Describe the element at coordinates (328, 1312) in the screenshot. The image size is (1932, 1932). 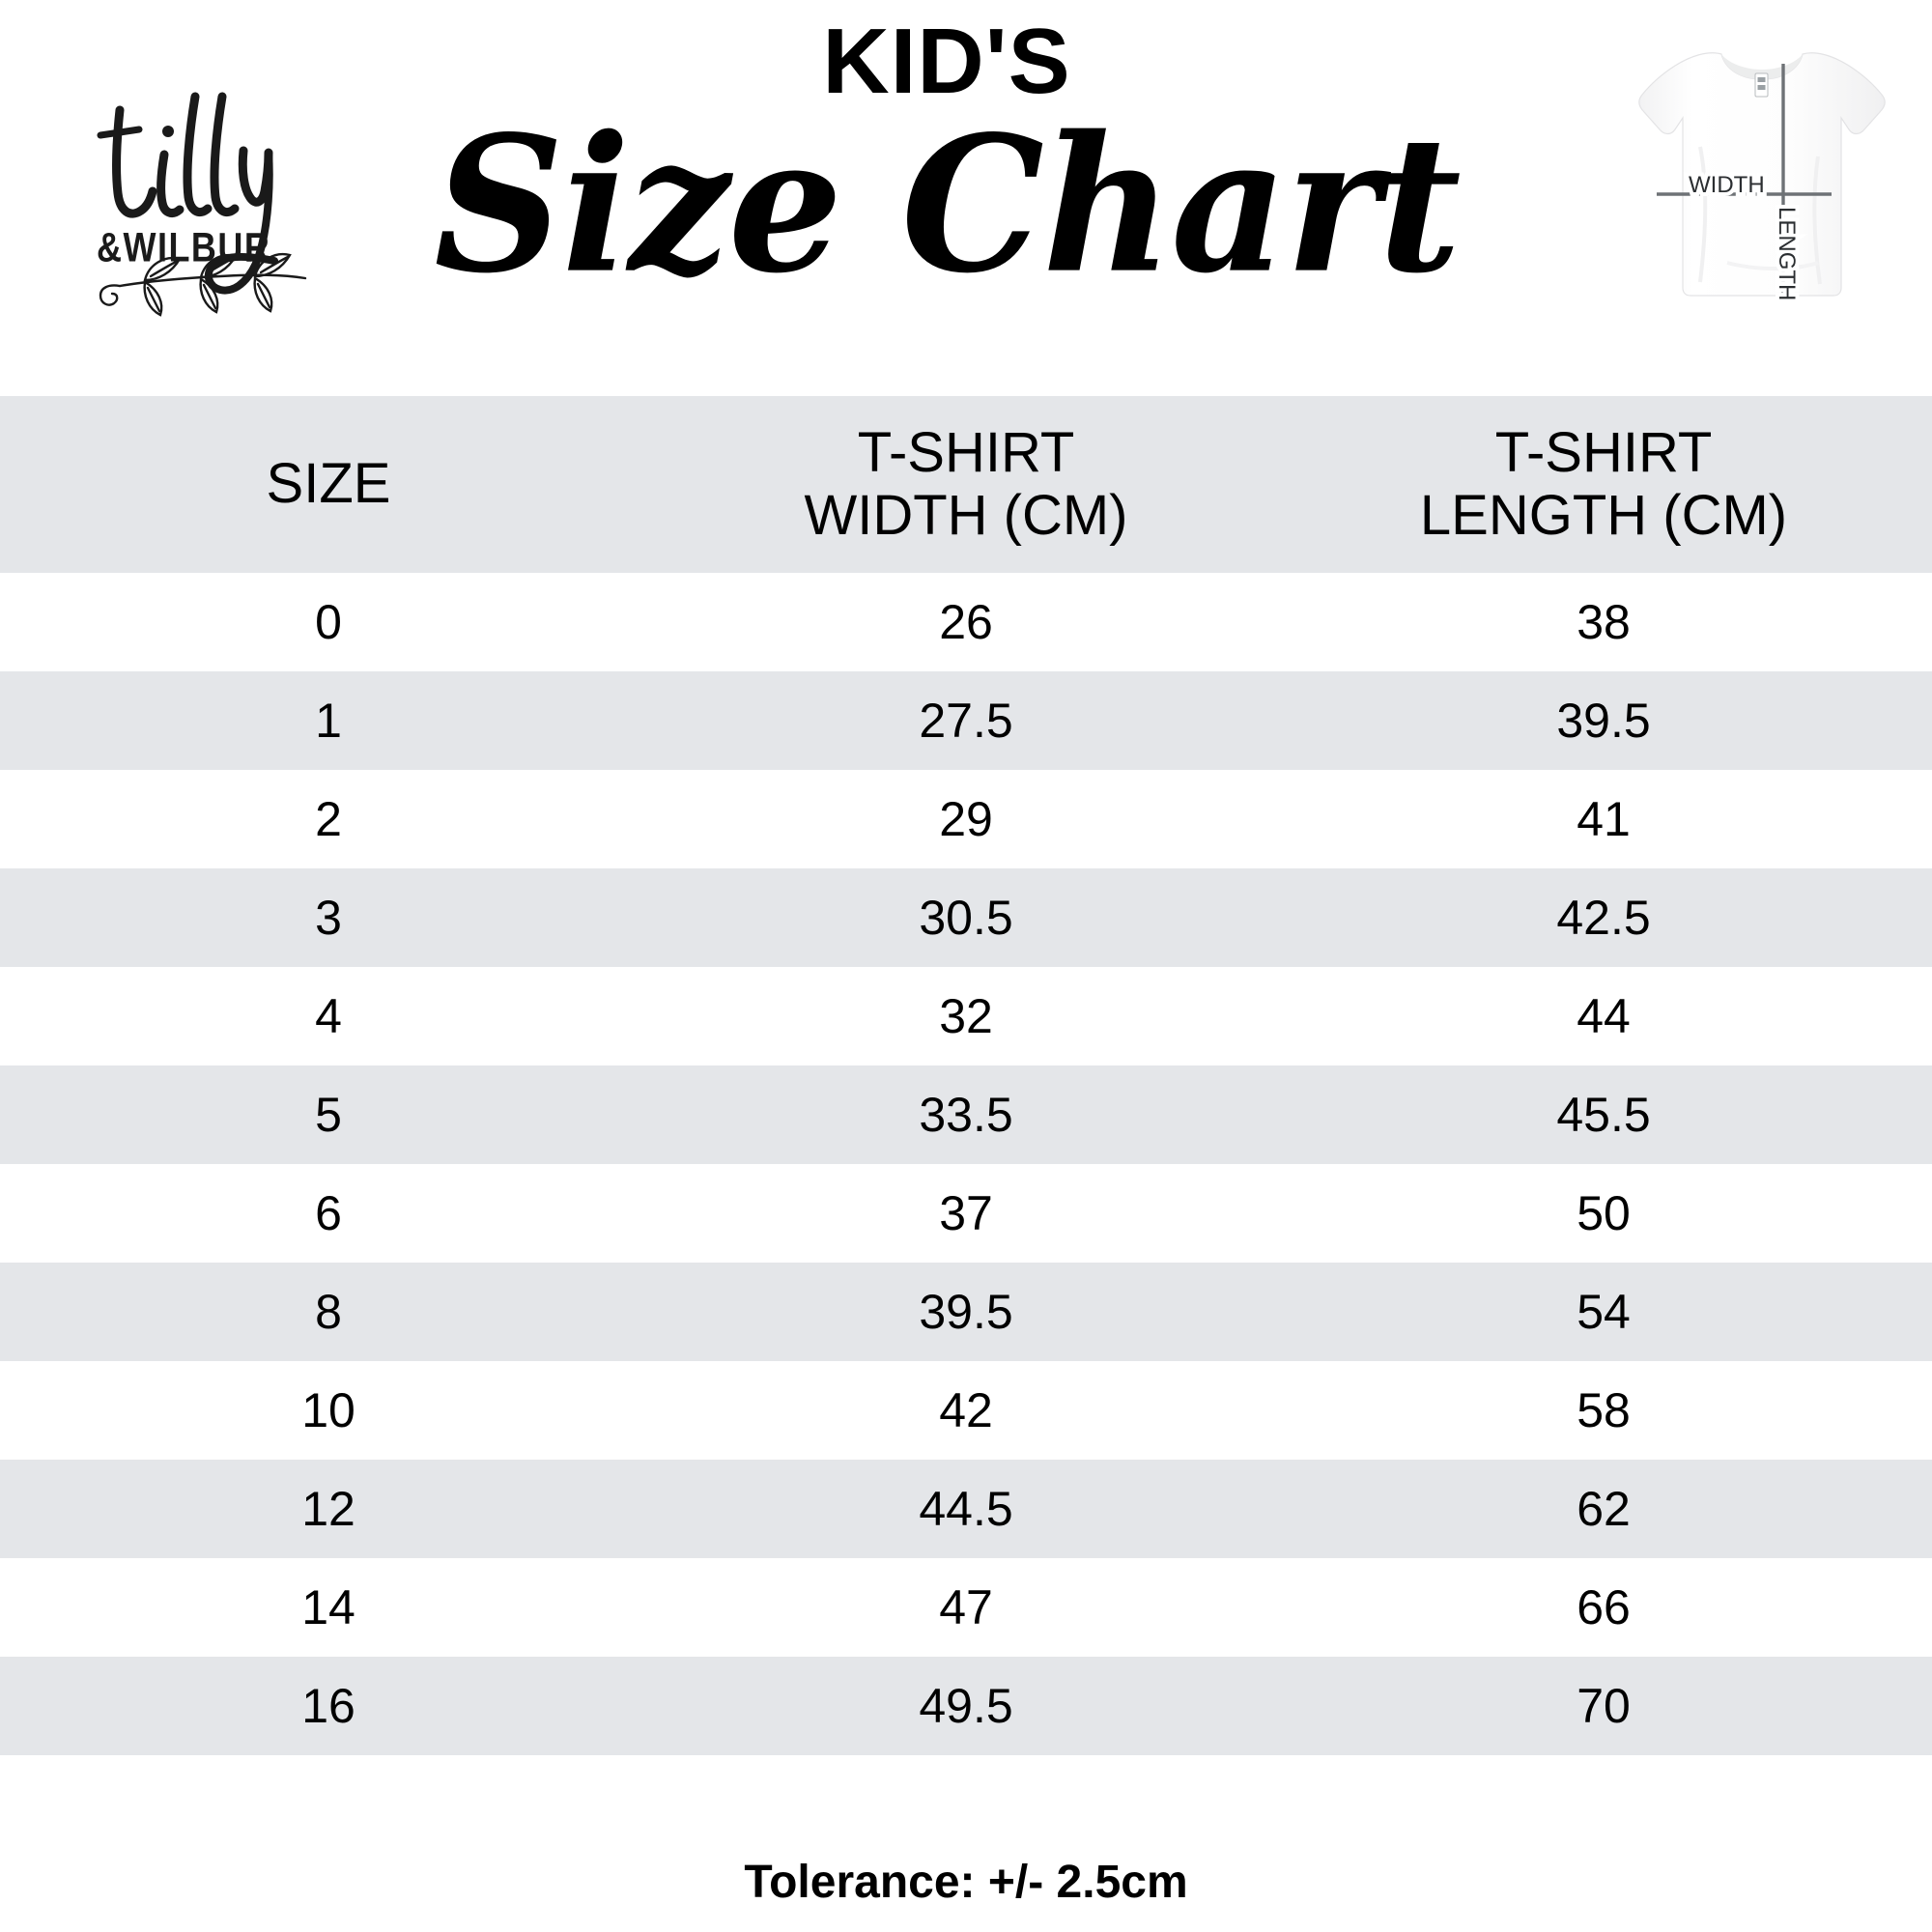
I see `size-cell: 8` at that location.